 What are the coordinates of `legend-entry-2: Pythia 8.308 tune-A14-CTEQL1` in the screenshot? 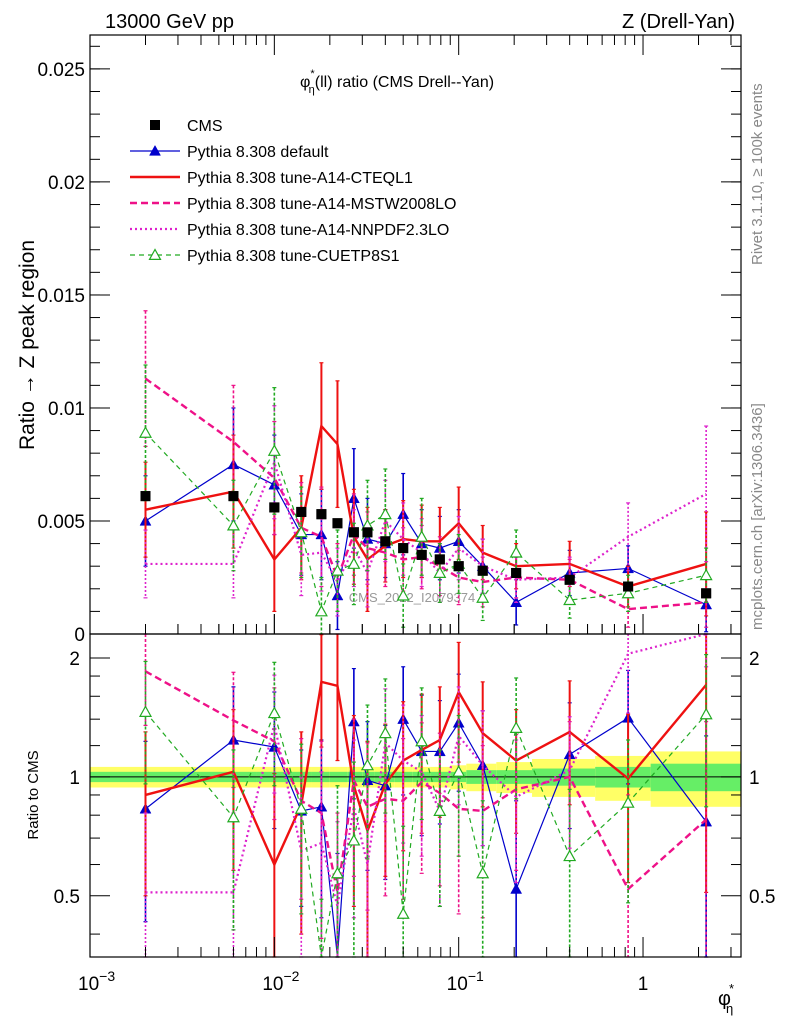 It's located at (271, 178).